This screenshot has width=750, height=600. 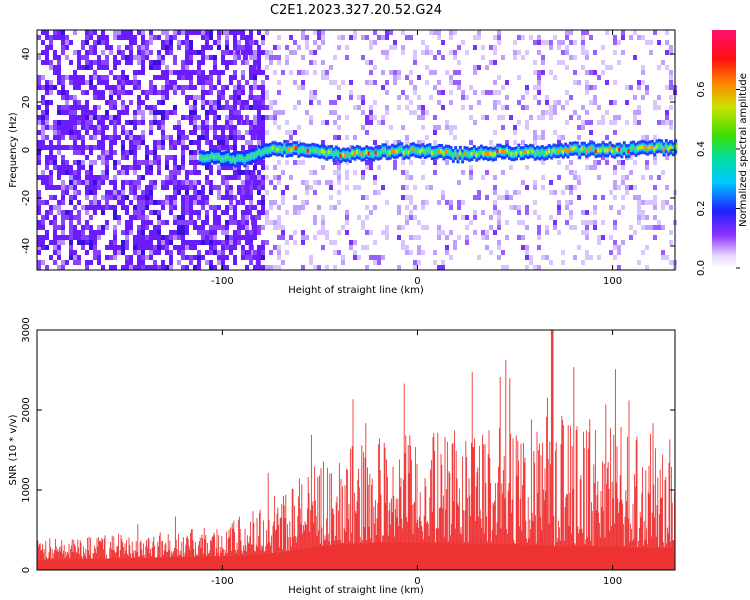 What do you see at coordinates (356, 590) in the screenshot?
I see `snr-x-label: Height of straight line (km)` at bounding box center [356, 590].